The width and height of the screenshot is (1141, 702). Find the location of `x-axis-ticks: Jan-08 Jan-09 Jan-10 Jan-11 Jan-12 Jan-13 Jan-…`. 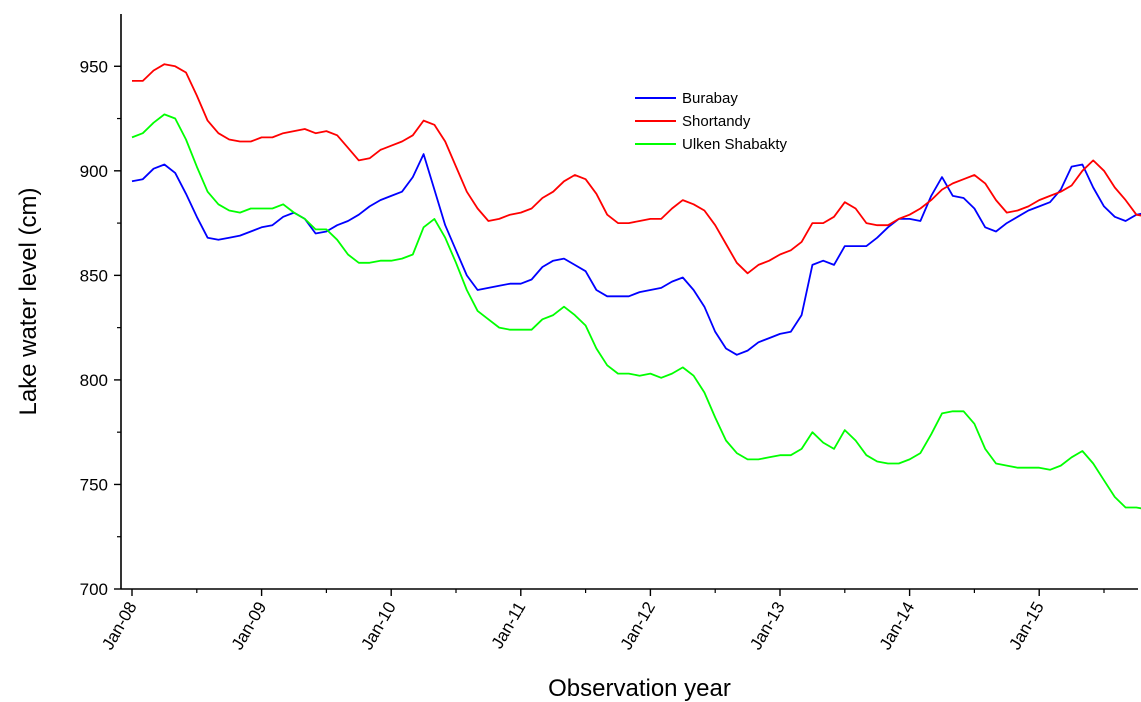

x-axis-ticks: Jan-08 Jan-09 Jan-10 Jan-11 Jan-12 Jan-13 Jan-… is located at coordinates (601, 621).